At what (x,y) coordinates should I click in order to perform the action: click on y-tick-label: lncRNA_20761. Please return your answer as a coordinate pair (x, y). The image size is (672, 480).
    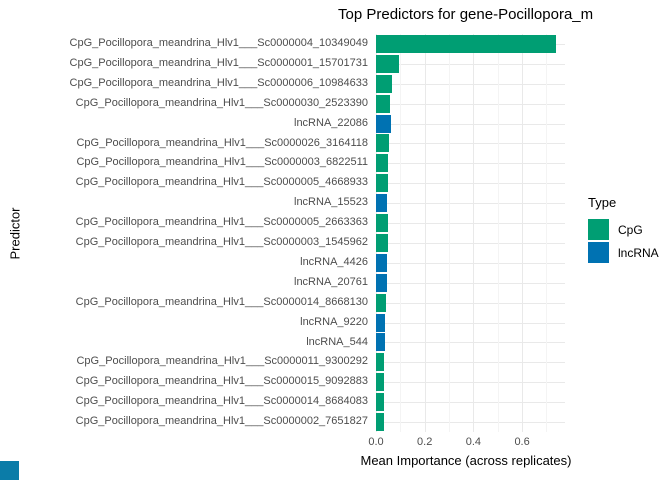
    Looking at the image, I should click on (331, 281).